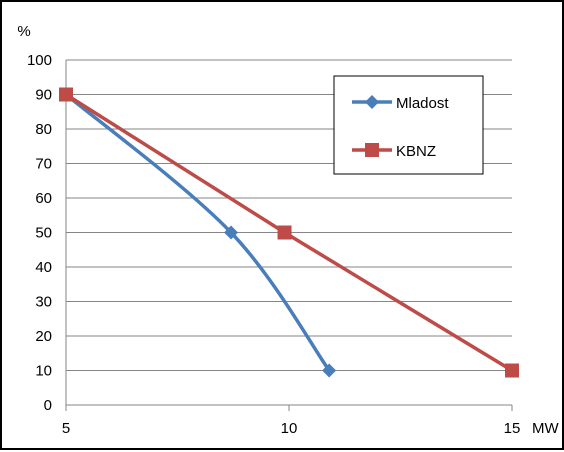 This screenshot has width=564, height=452. I want to click on legend-marker-kbnz, so click(372, 150).